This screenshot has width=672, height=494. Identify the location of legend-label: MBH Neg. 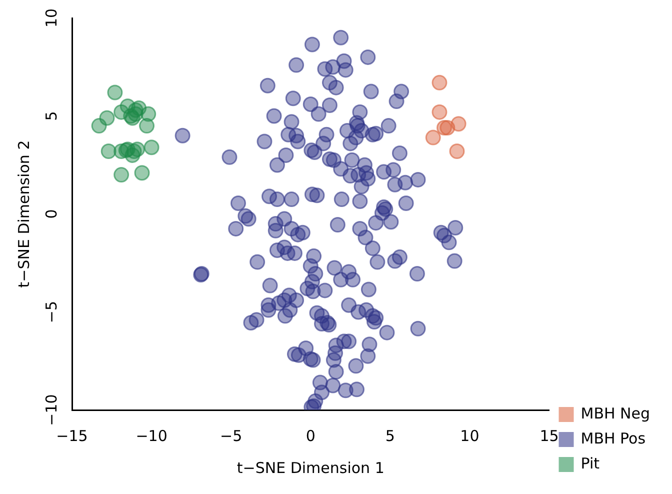
(615, 413).